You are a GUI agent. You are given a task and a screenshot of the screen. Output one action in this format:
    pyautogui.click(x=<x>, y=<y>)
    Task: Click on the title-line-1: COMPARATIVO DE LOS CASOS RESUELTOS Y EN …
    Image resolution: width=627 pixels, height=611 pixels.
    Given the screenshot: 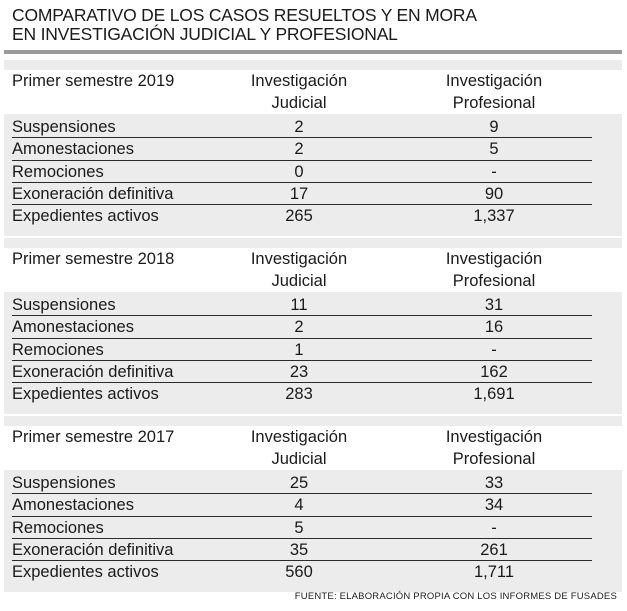 What is the action you would take?
    pyautogui.click(x=244, y=15)
    